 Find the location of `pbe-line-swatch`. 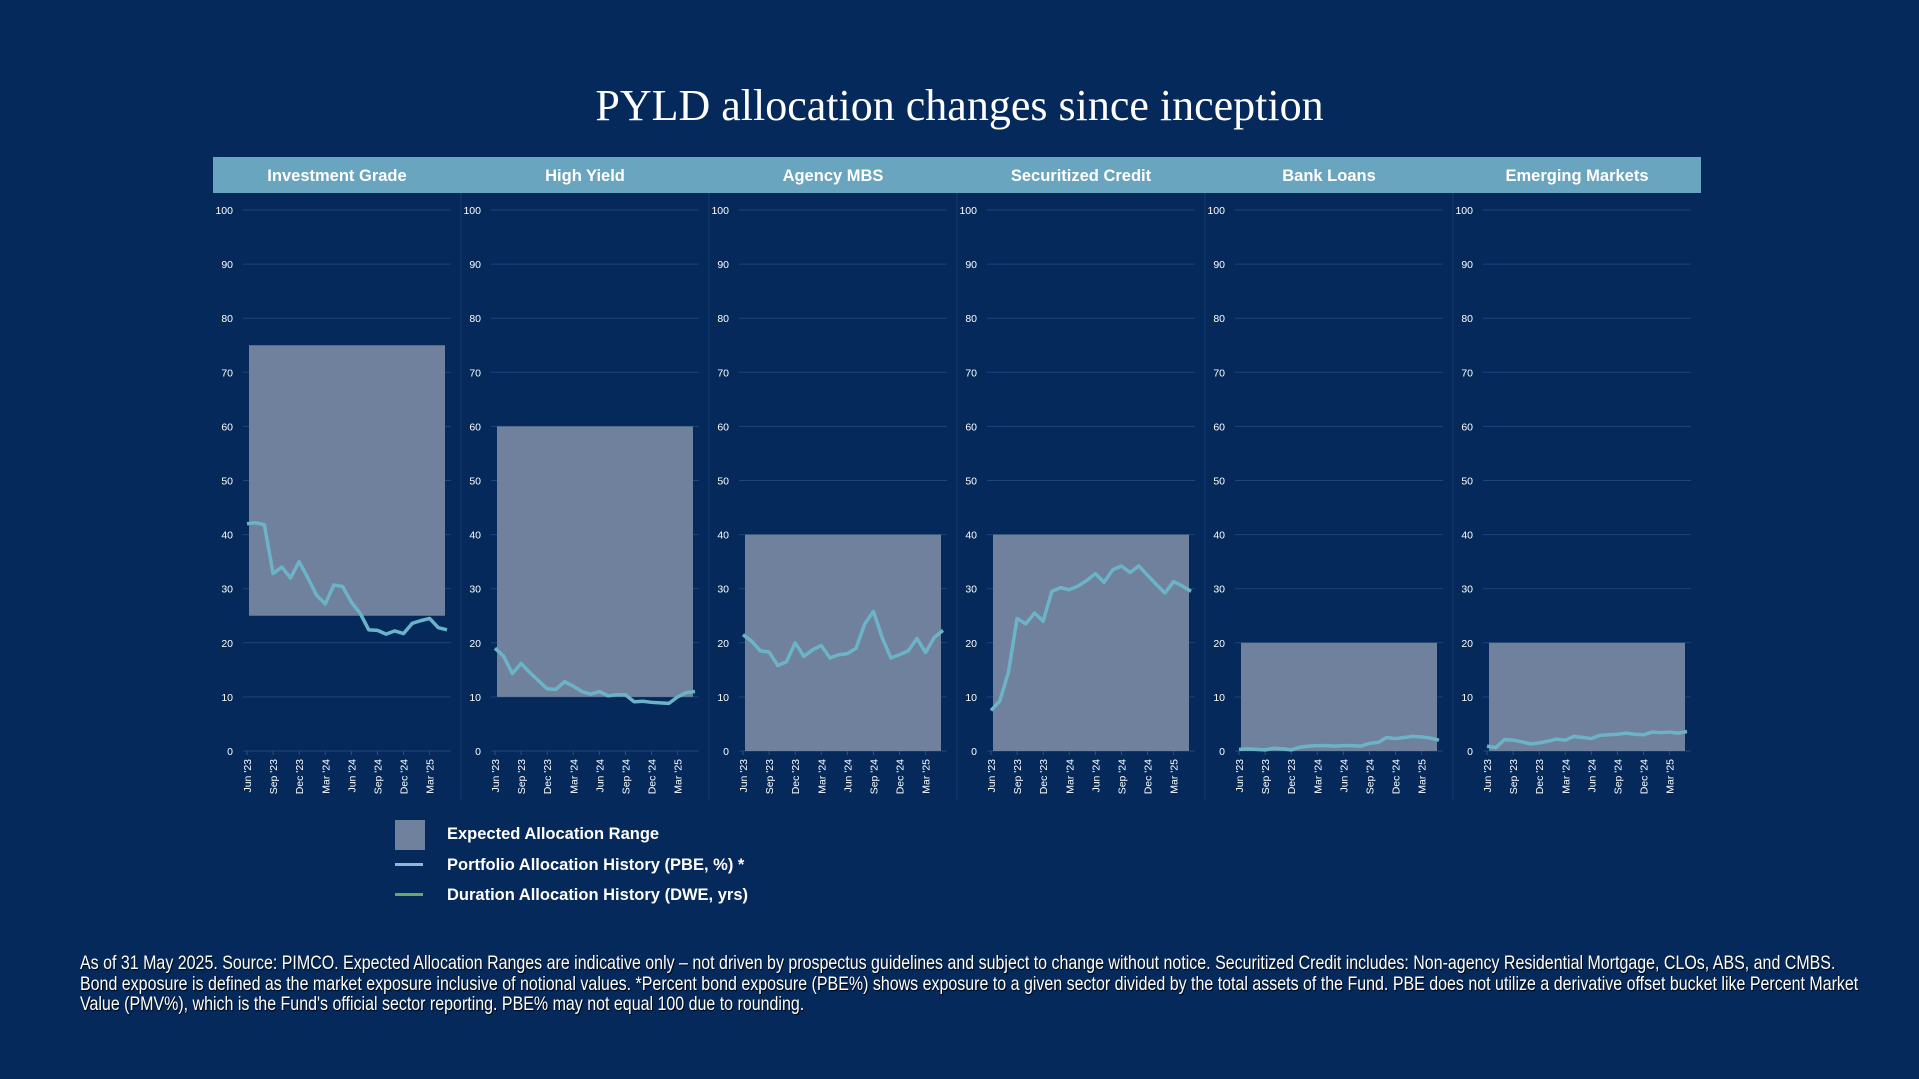

pbe-line-swatch is located at coordinates (409, 864).